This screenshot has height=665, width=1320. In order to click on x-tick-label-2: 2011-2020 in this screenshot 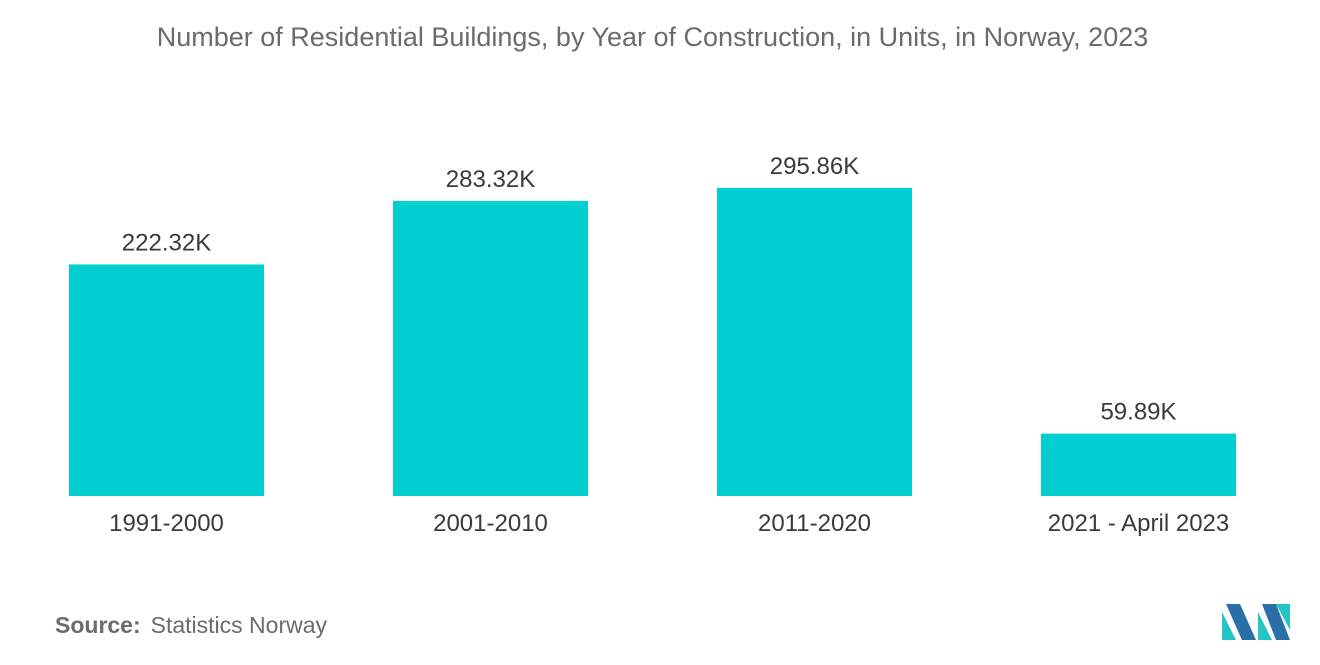, I will do `click(814, 523)`.